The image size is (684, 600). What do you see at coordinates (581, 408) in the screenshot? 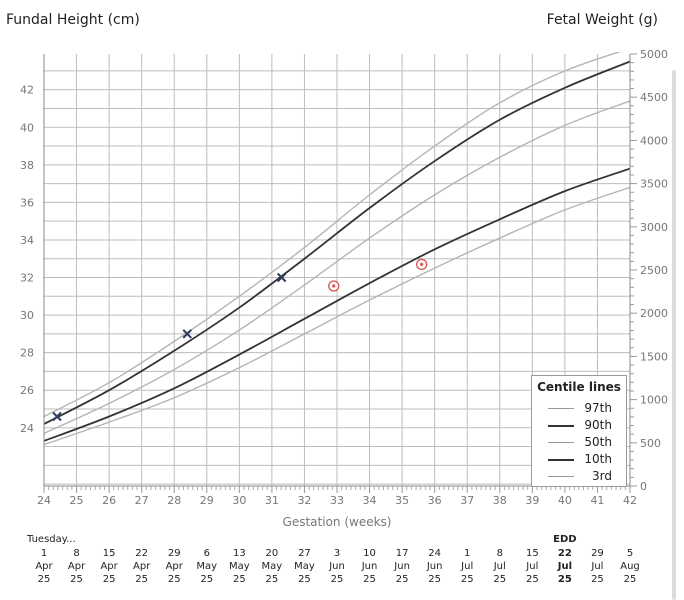
I see `legend-item-97th: 97th` at bounding box center [581, 408].